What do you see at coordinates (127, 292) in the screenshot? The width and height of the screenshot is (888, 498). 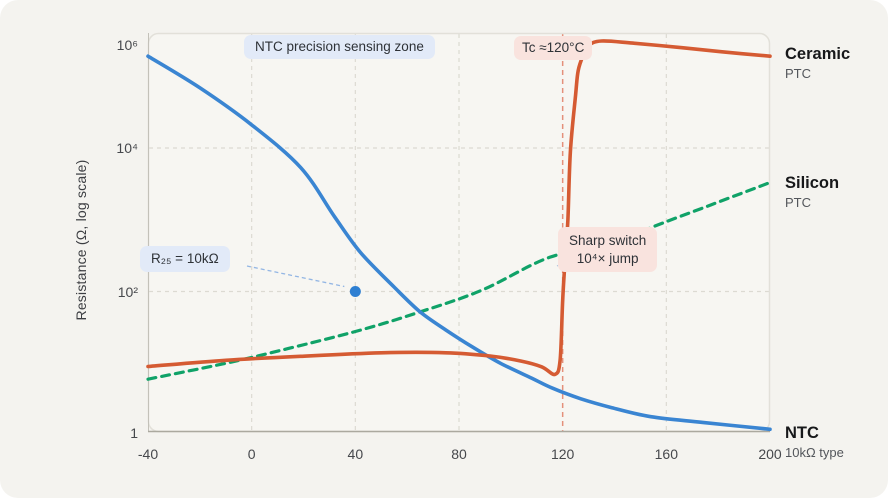 I see `y-tick-1e2: 10²` at bounding box center [127, 292].